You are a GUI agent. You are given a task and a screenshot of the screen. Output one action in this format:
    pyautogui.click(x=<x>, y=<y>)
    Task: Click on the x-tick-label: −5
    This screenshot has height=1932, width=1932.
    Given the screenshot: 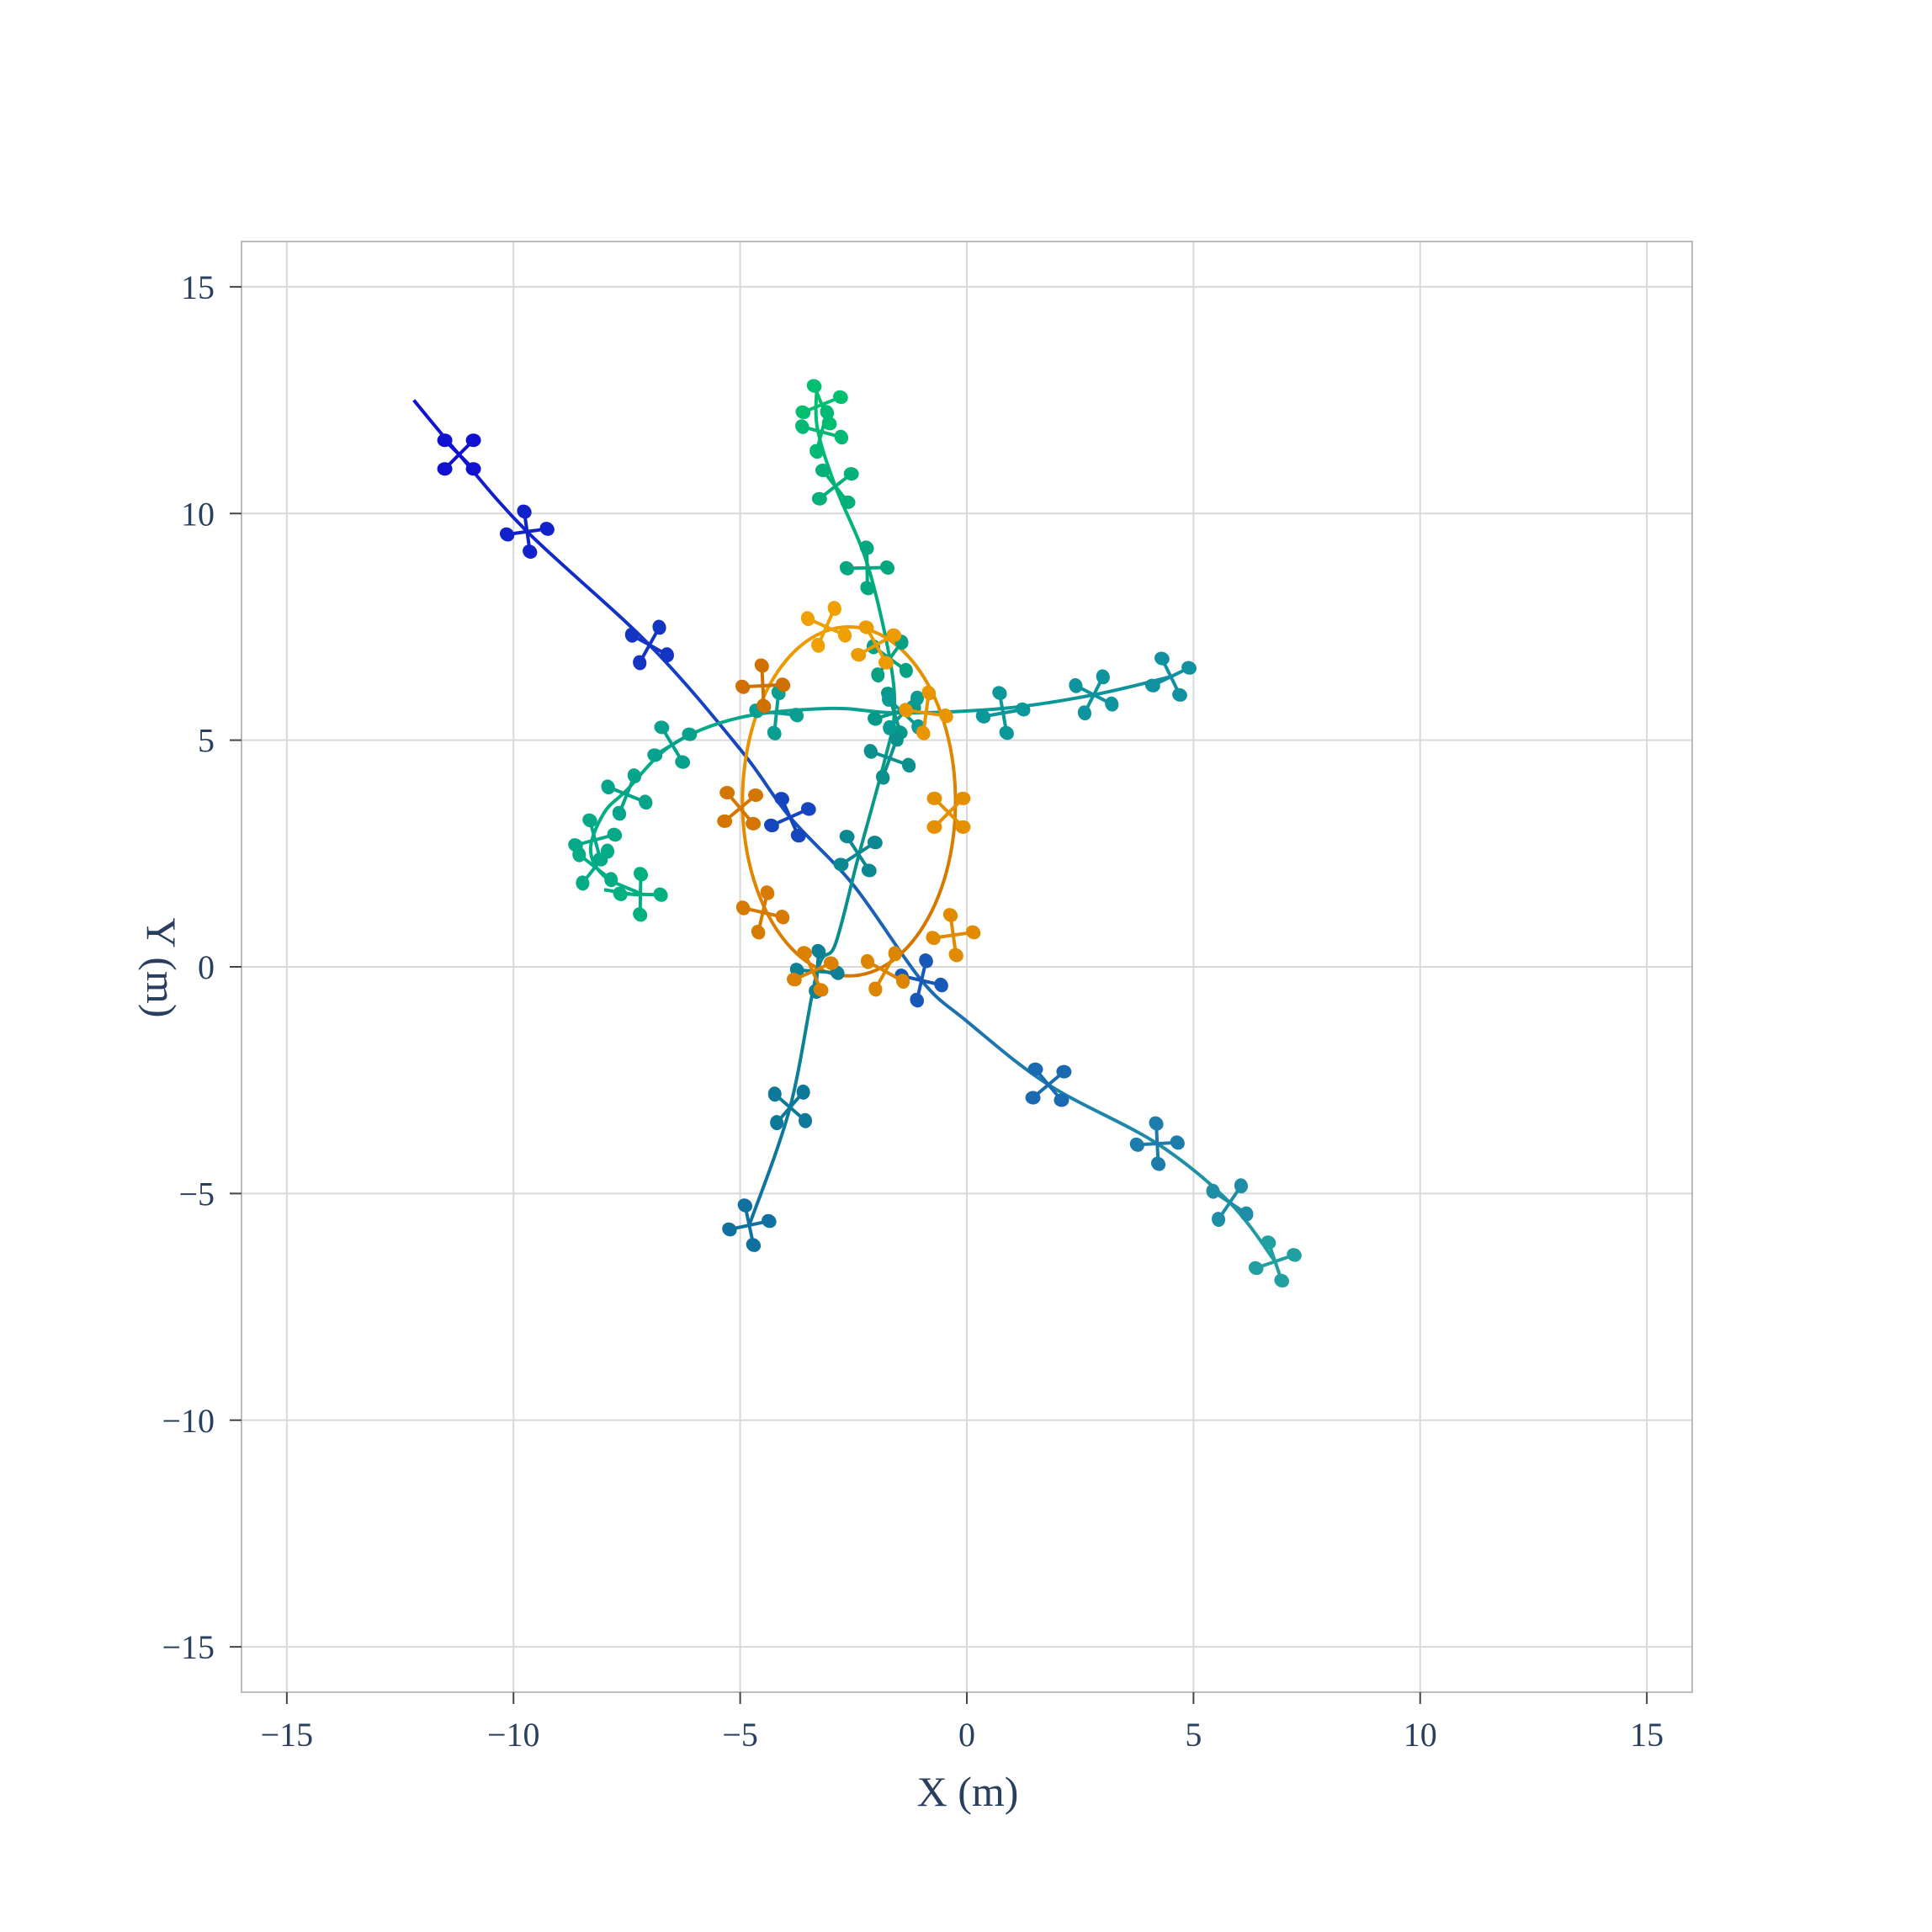 What is the action you would take?
    pyautogui.click(x=740, y=1735)
    